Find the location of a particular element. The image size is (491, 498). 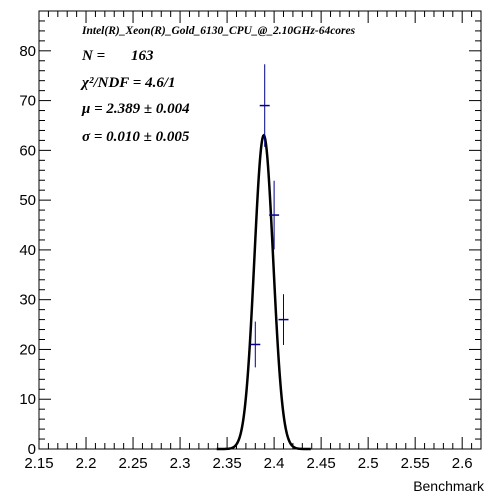

y-tick-label: 10 is located at coordinates (27, 399).